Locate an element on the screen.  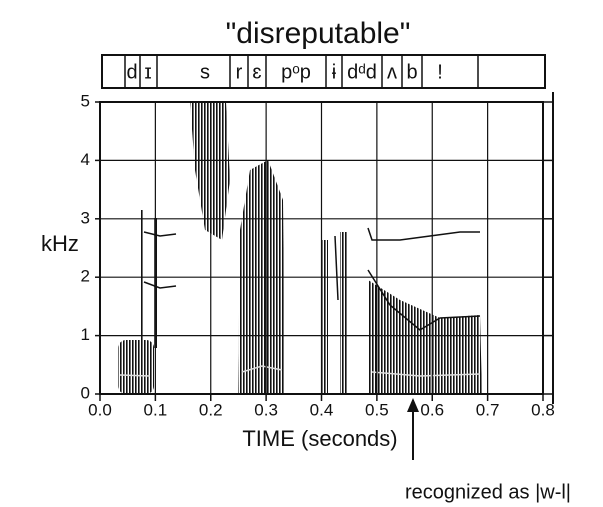
chart-title: "disreputable" is located at coordinates (318, 33).